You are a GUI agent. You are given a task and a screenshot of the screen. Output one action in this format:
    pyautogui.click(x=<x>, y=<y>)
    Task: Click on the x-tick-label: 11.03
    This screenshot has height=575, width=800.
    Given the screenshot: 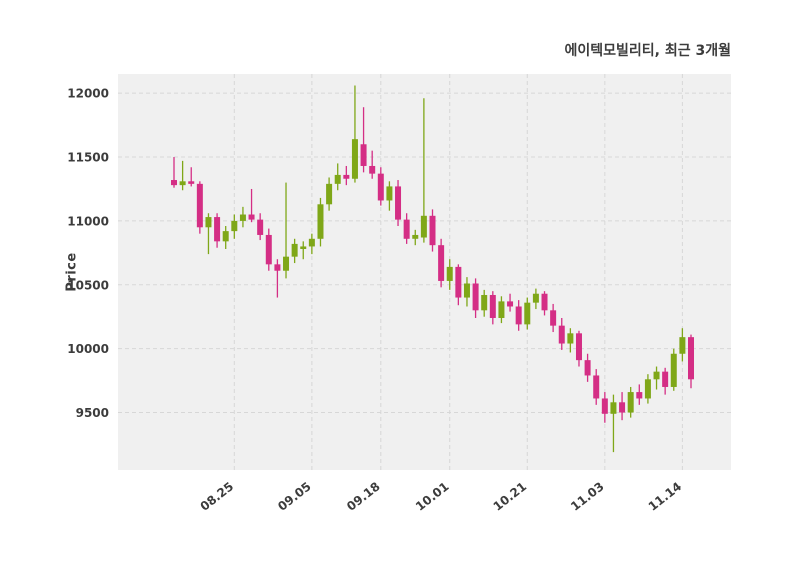 What is the action you would take?
    pyautogui.click(x=587, y=496)
    